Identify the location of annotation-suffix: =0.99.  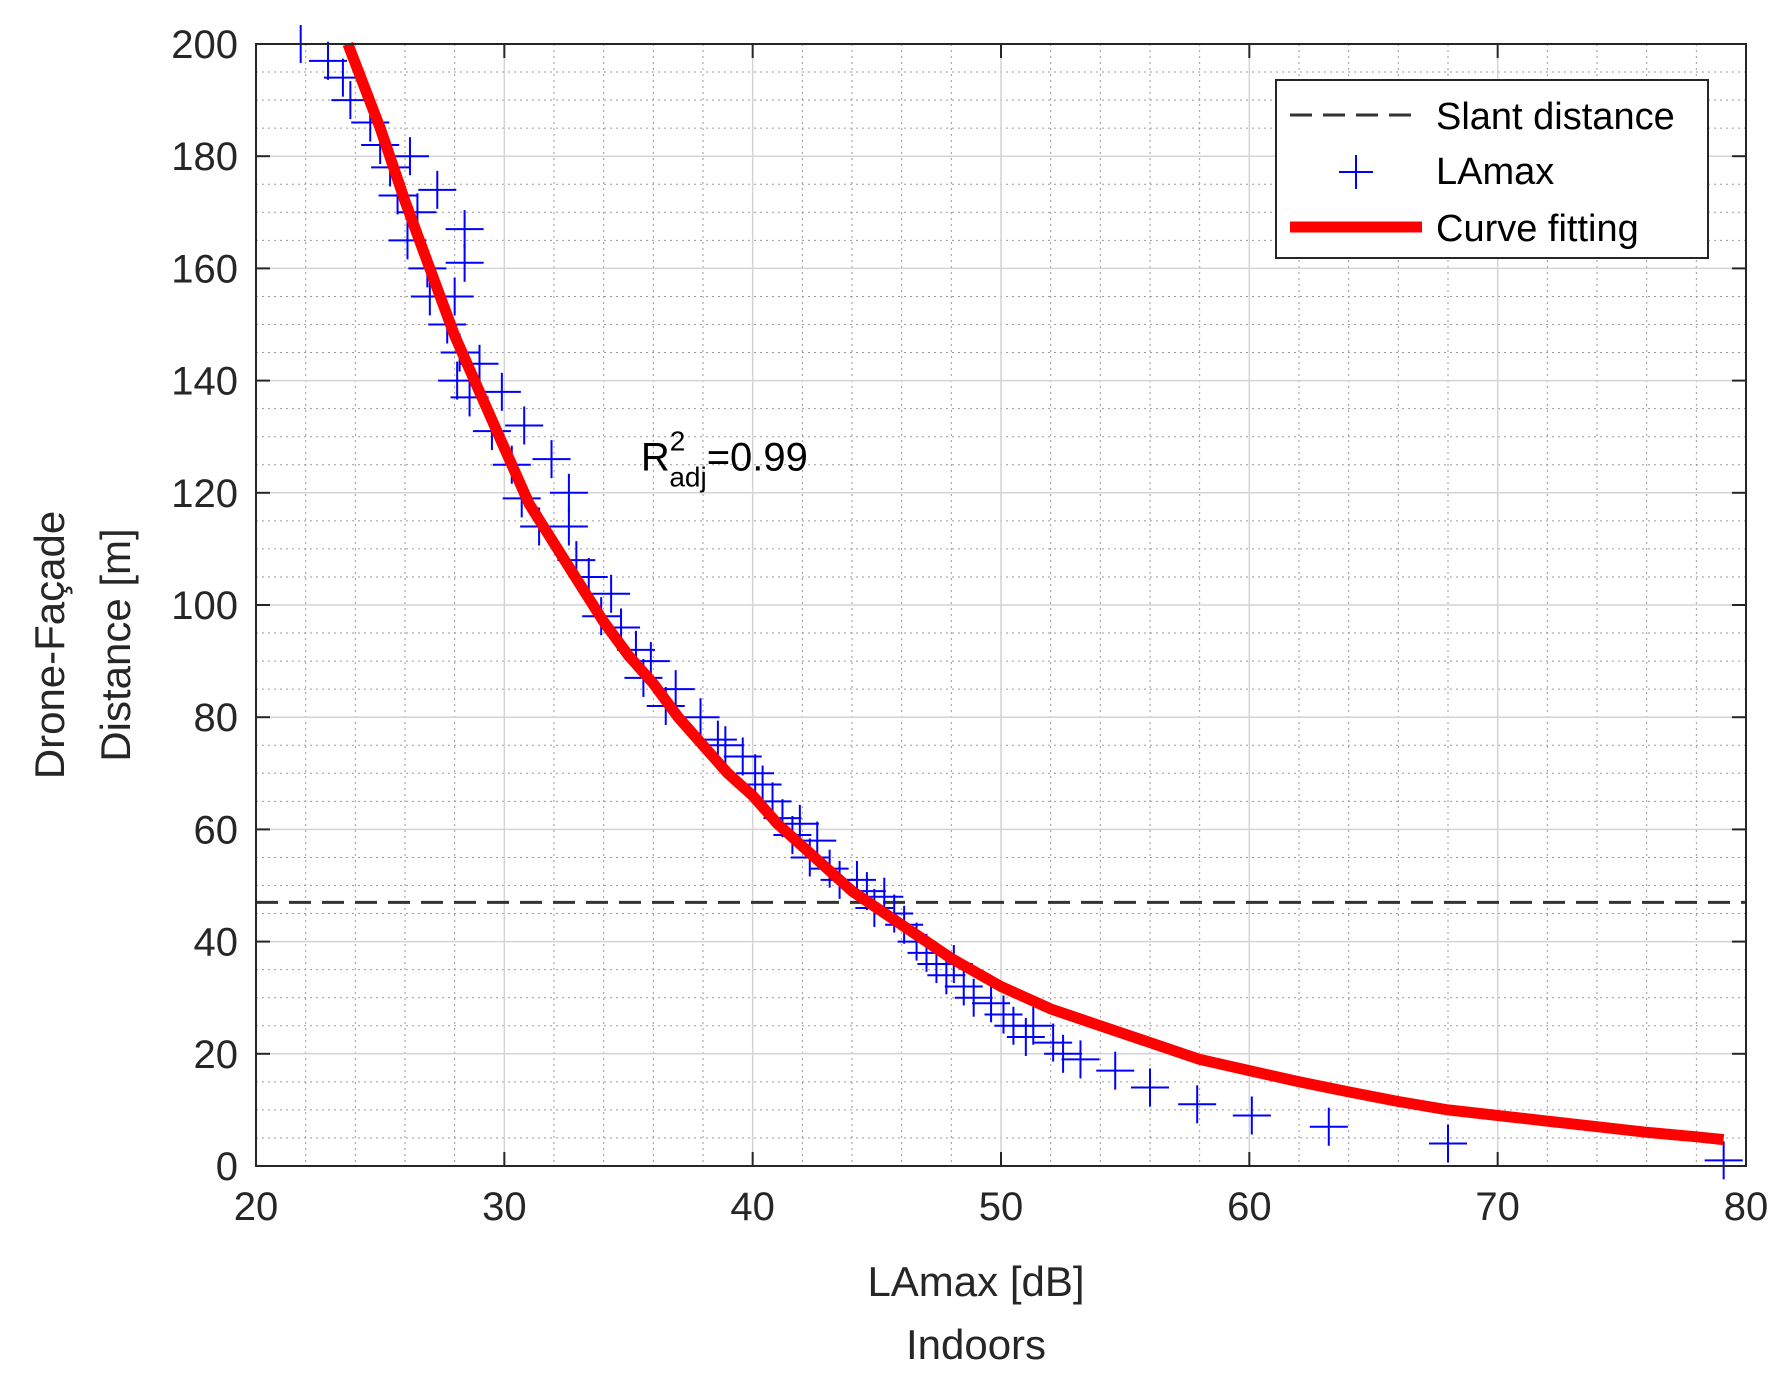
(757, 457).